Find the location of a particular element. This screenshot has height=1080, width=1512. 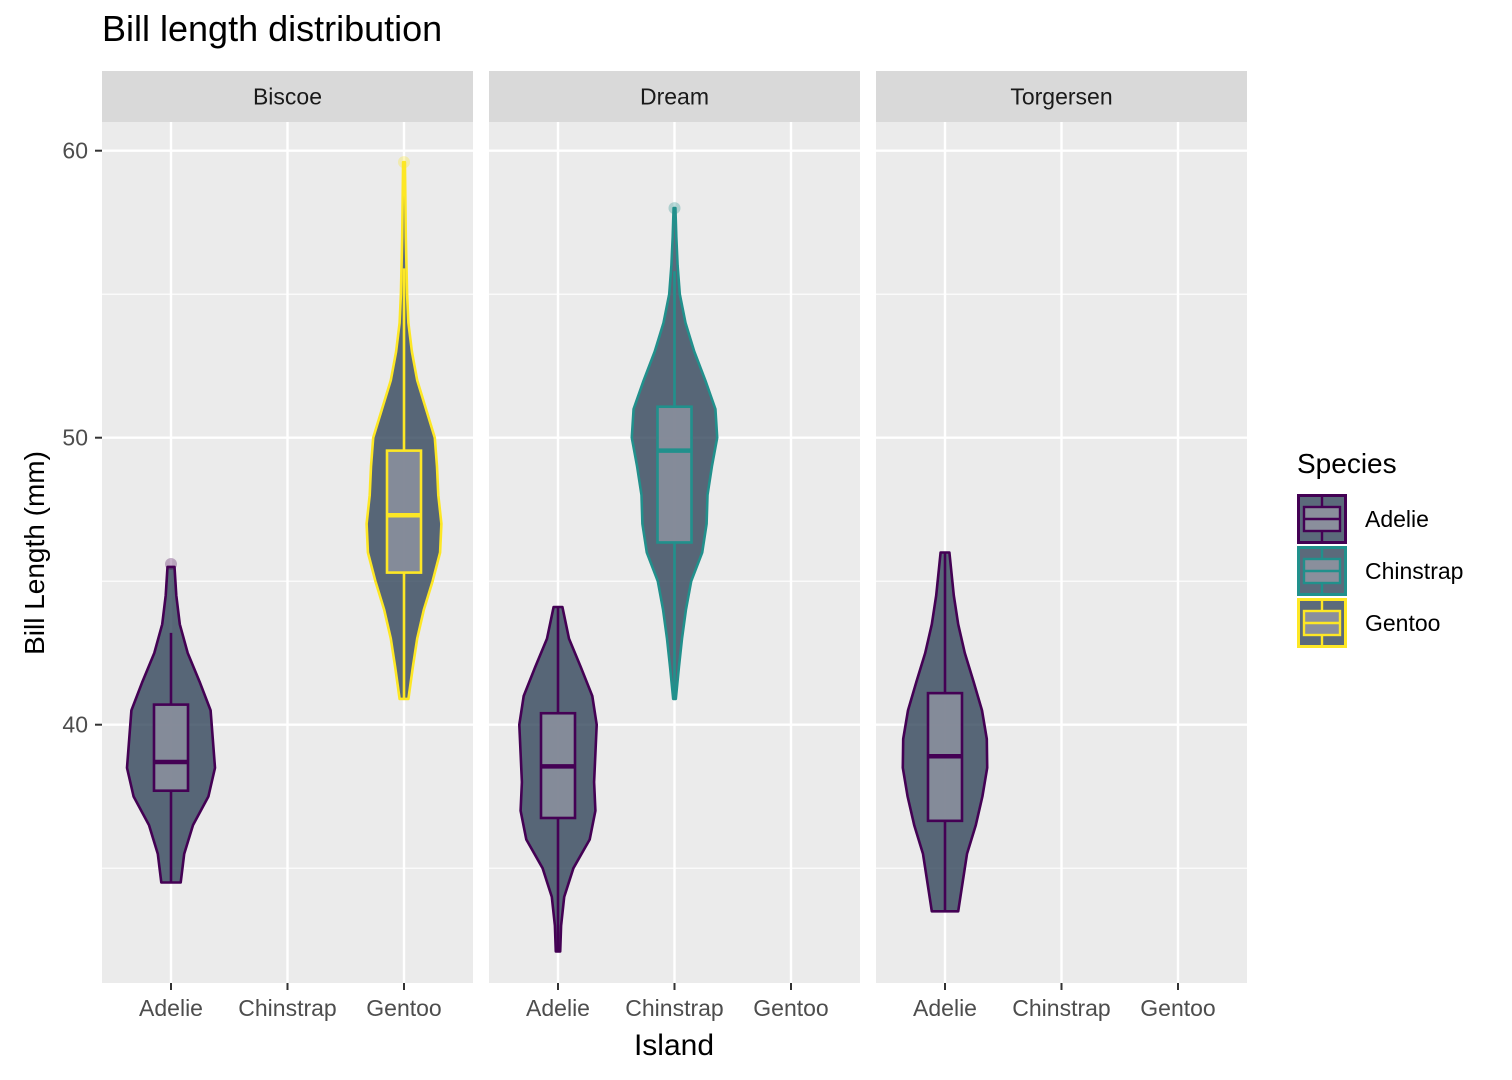

y-tick-label: 60 is located at coordinates (75, 151).